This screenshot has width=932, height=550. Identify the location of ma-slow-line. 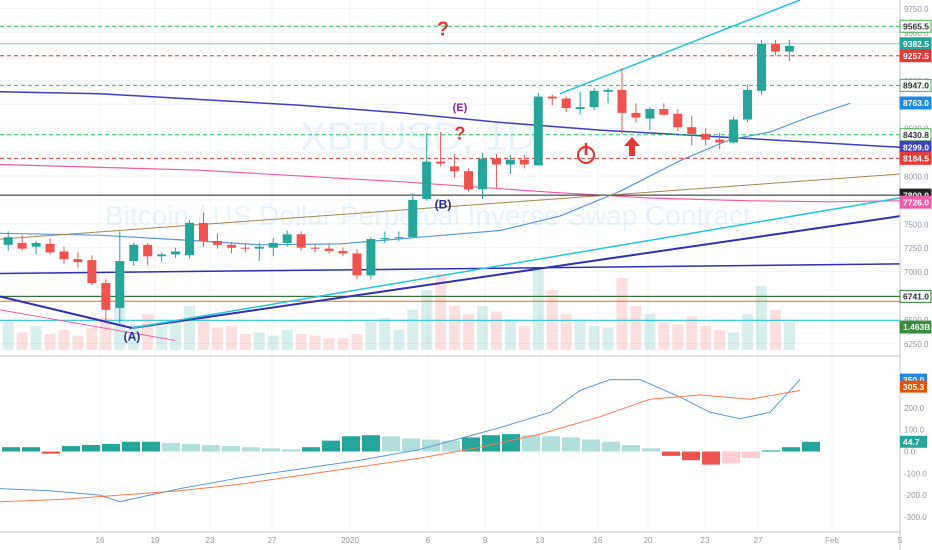
(450, 120).